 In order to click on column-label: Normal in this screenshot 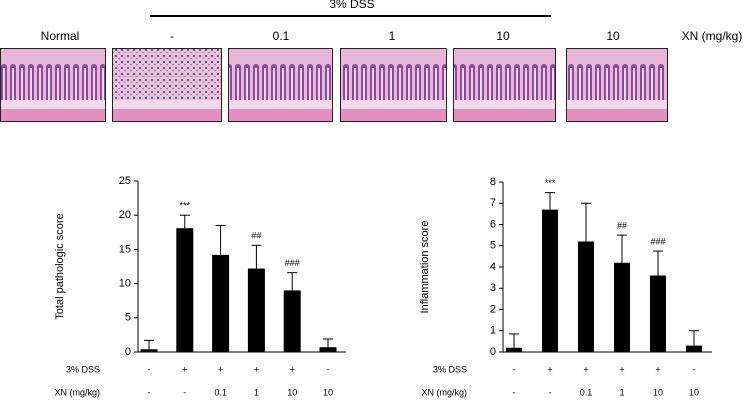, I will do `click(60, 36)`.